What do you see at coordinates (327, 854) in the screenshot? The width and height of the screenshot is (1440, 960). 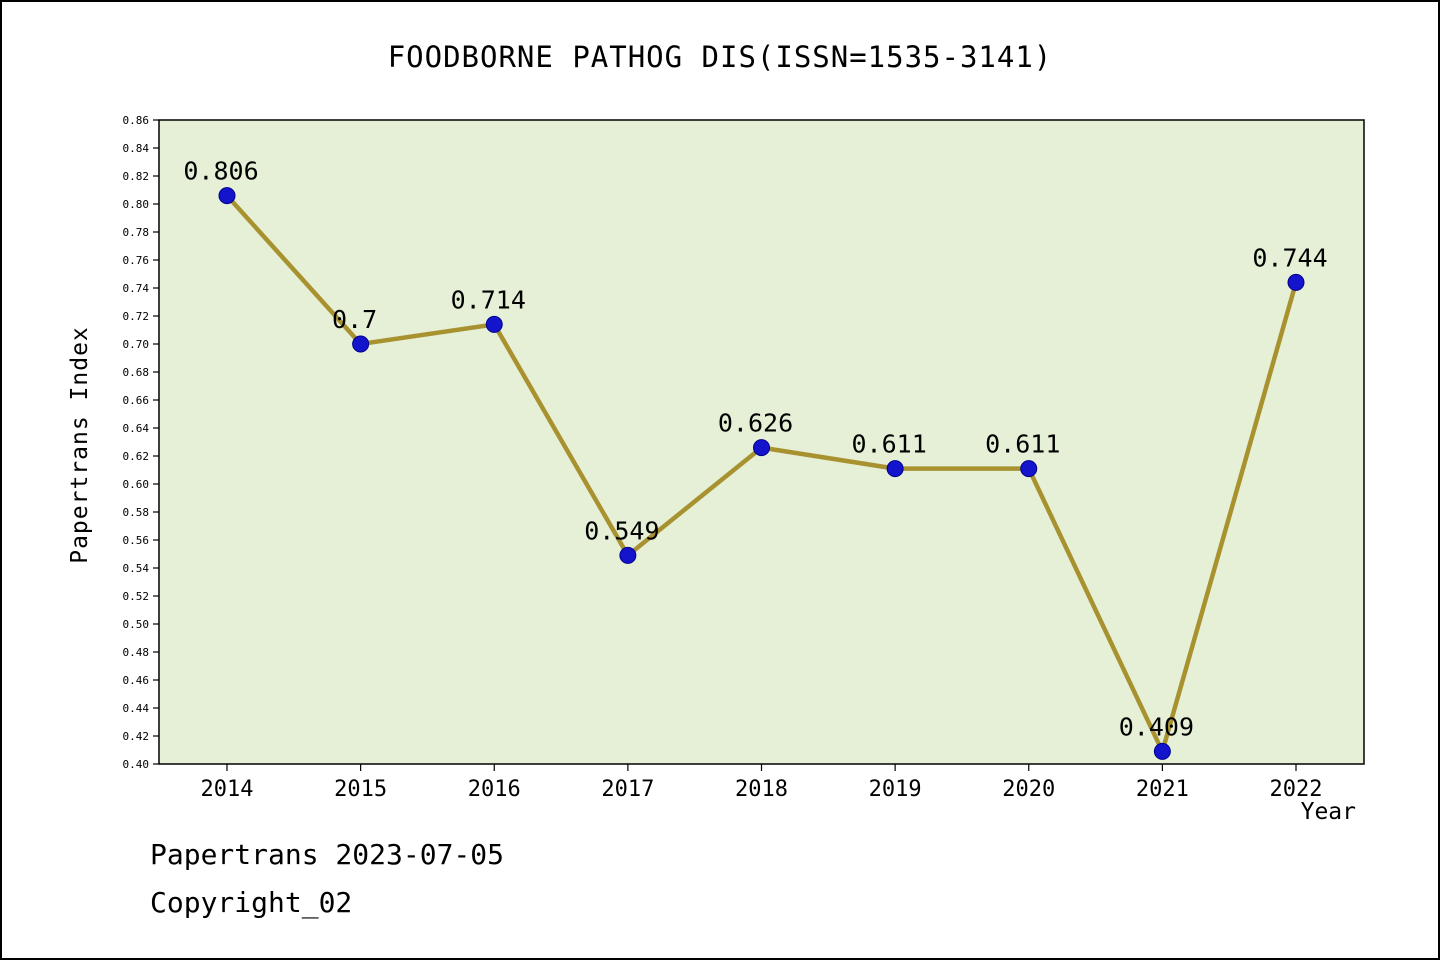 I see `footer-date: Papertrans 2023-07-05` at bounding box center [327, 854].